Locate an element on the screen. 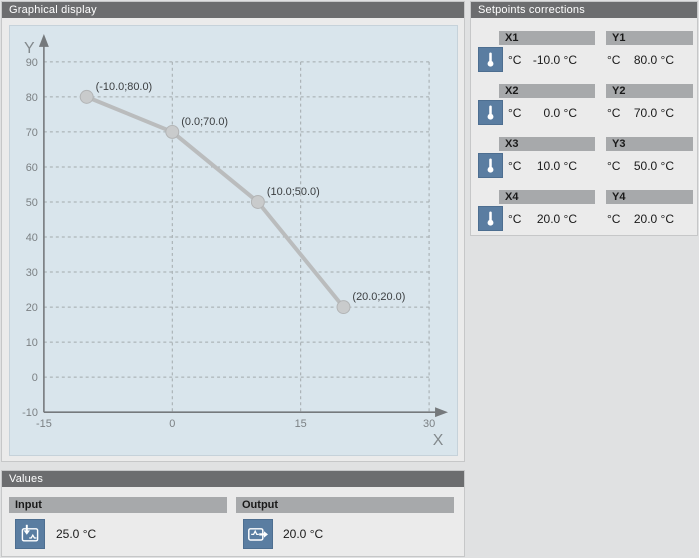 Image resolution: width=699 pixels, height=558 pixels. analog-output-icon is located at coordinates (258, 534).